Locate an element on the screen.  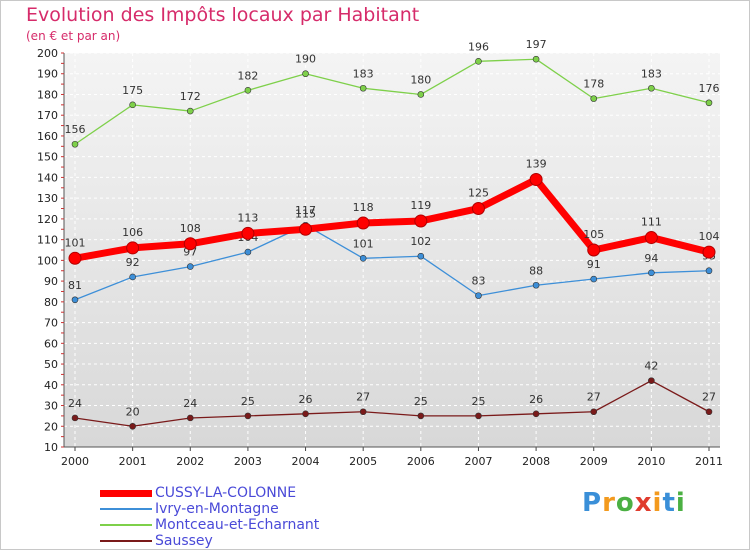
x-tick-label: 2011 is located at coordinates (709, 461).